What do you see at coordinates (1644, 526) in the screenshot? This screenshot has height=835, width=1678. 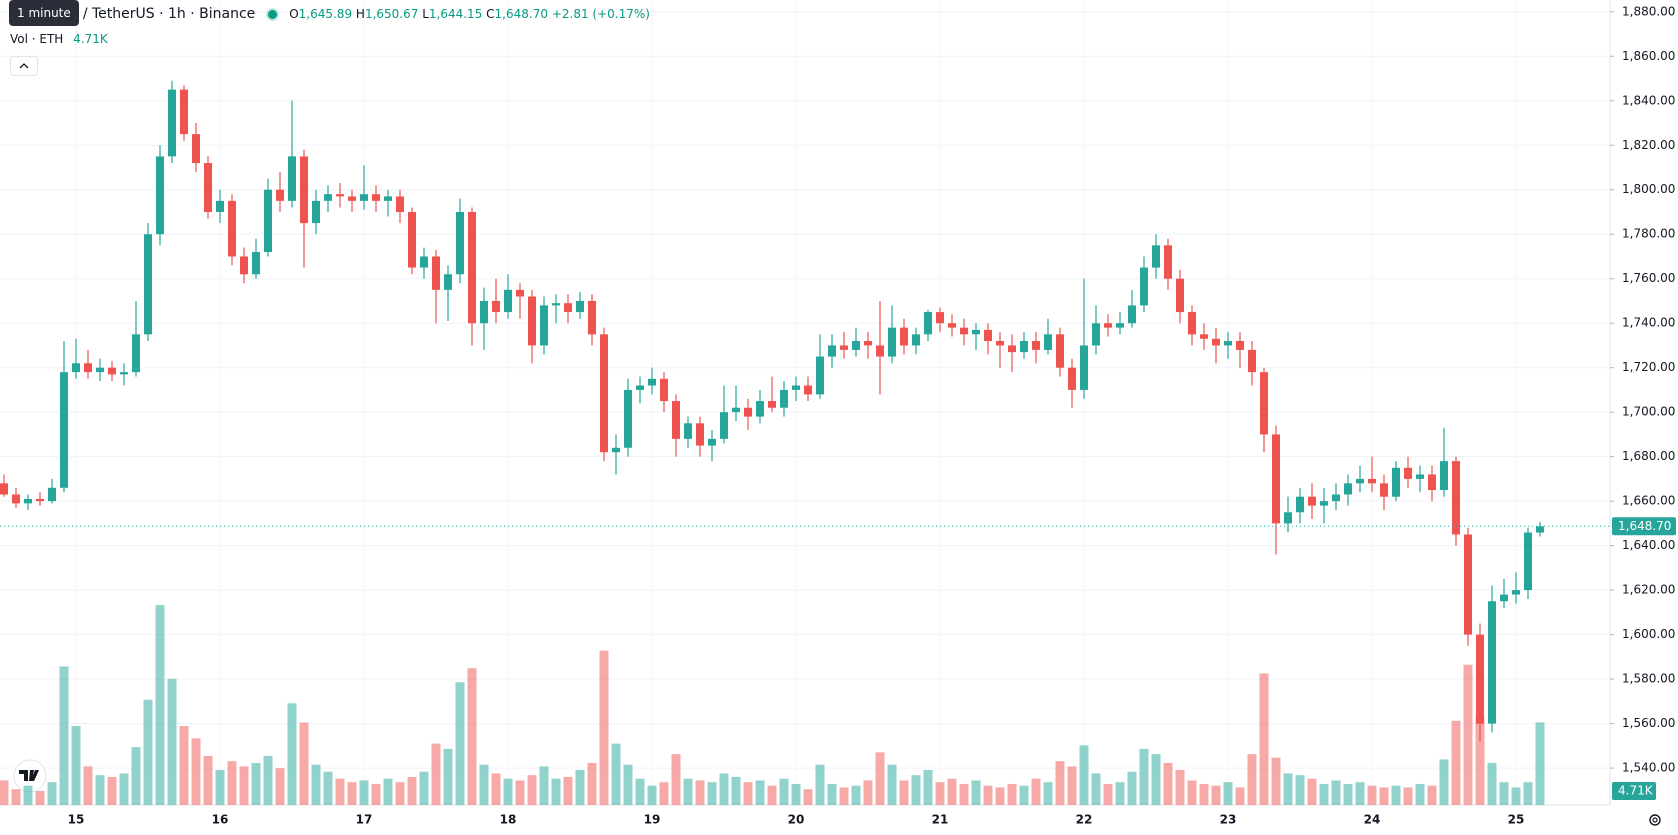 I see `last-price-badge` at bounding box center [1644, 526].